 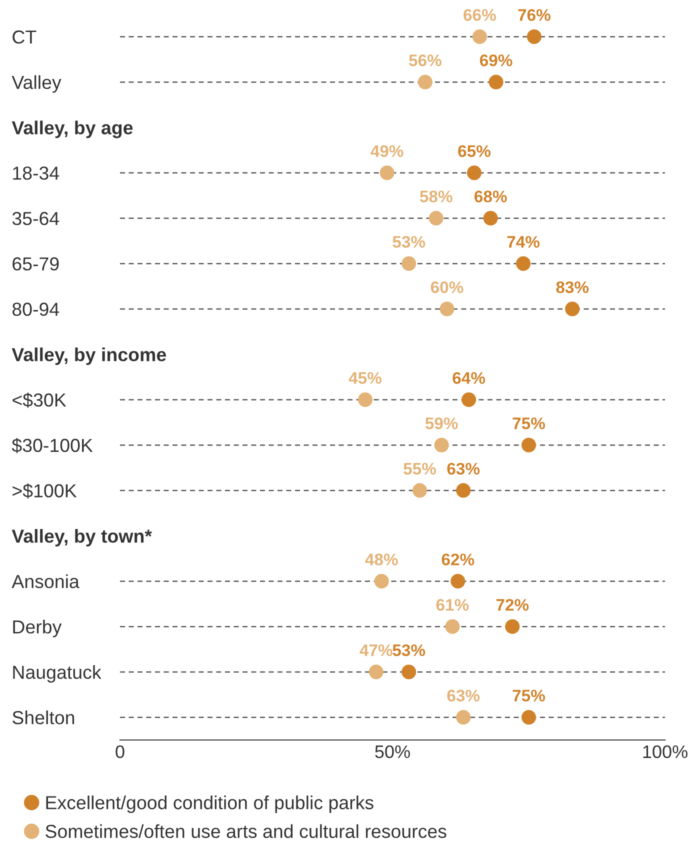 What do you see at coordinates (441, 423) in the screenshot?
I see `data-label: 59%` at bounding box center [441, 423].